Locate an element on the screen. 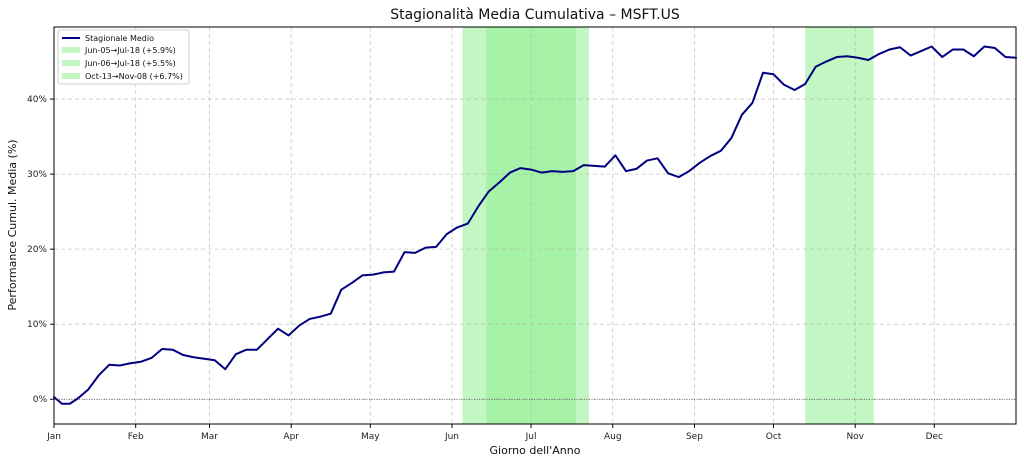 The image size is (1024, 465). x-tick-label: Sep is located at coordinates (694, 437).